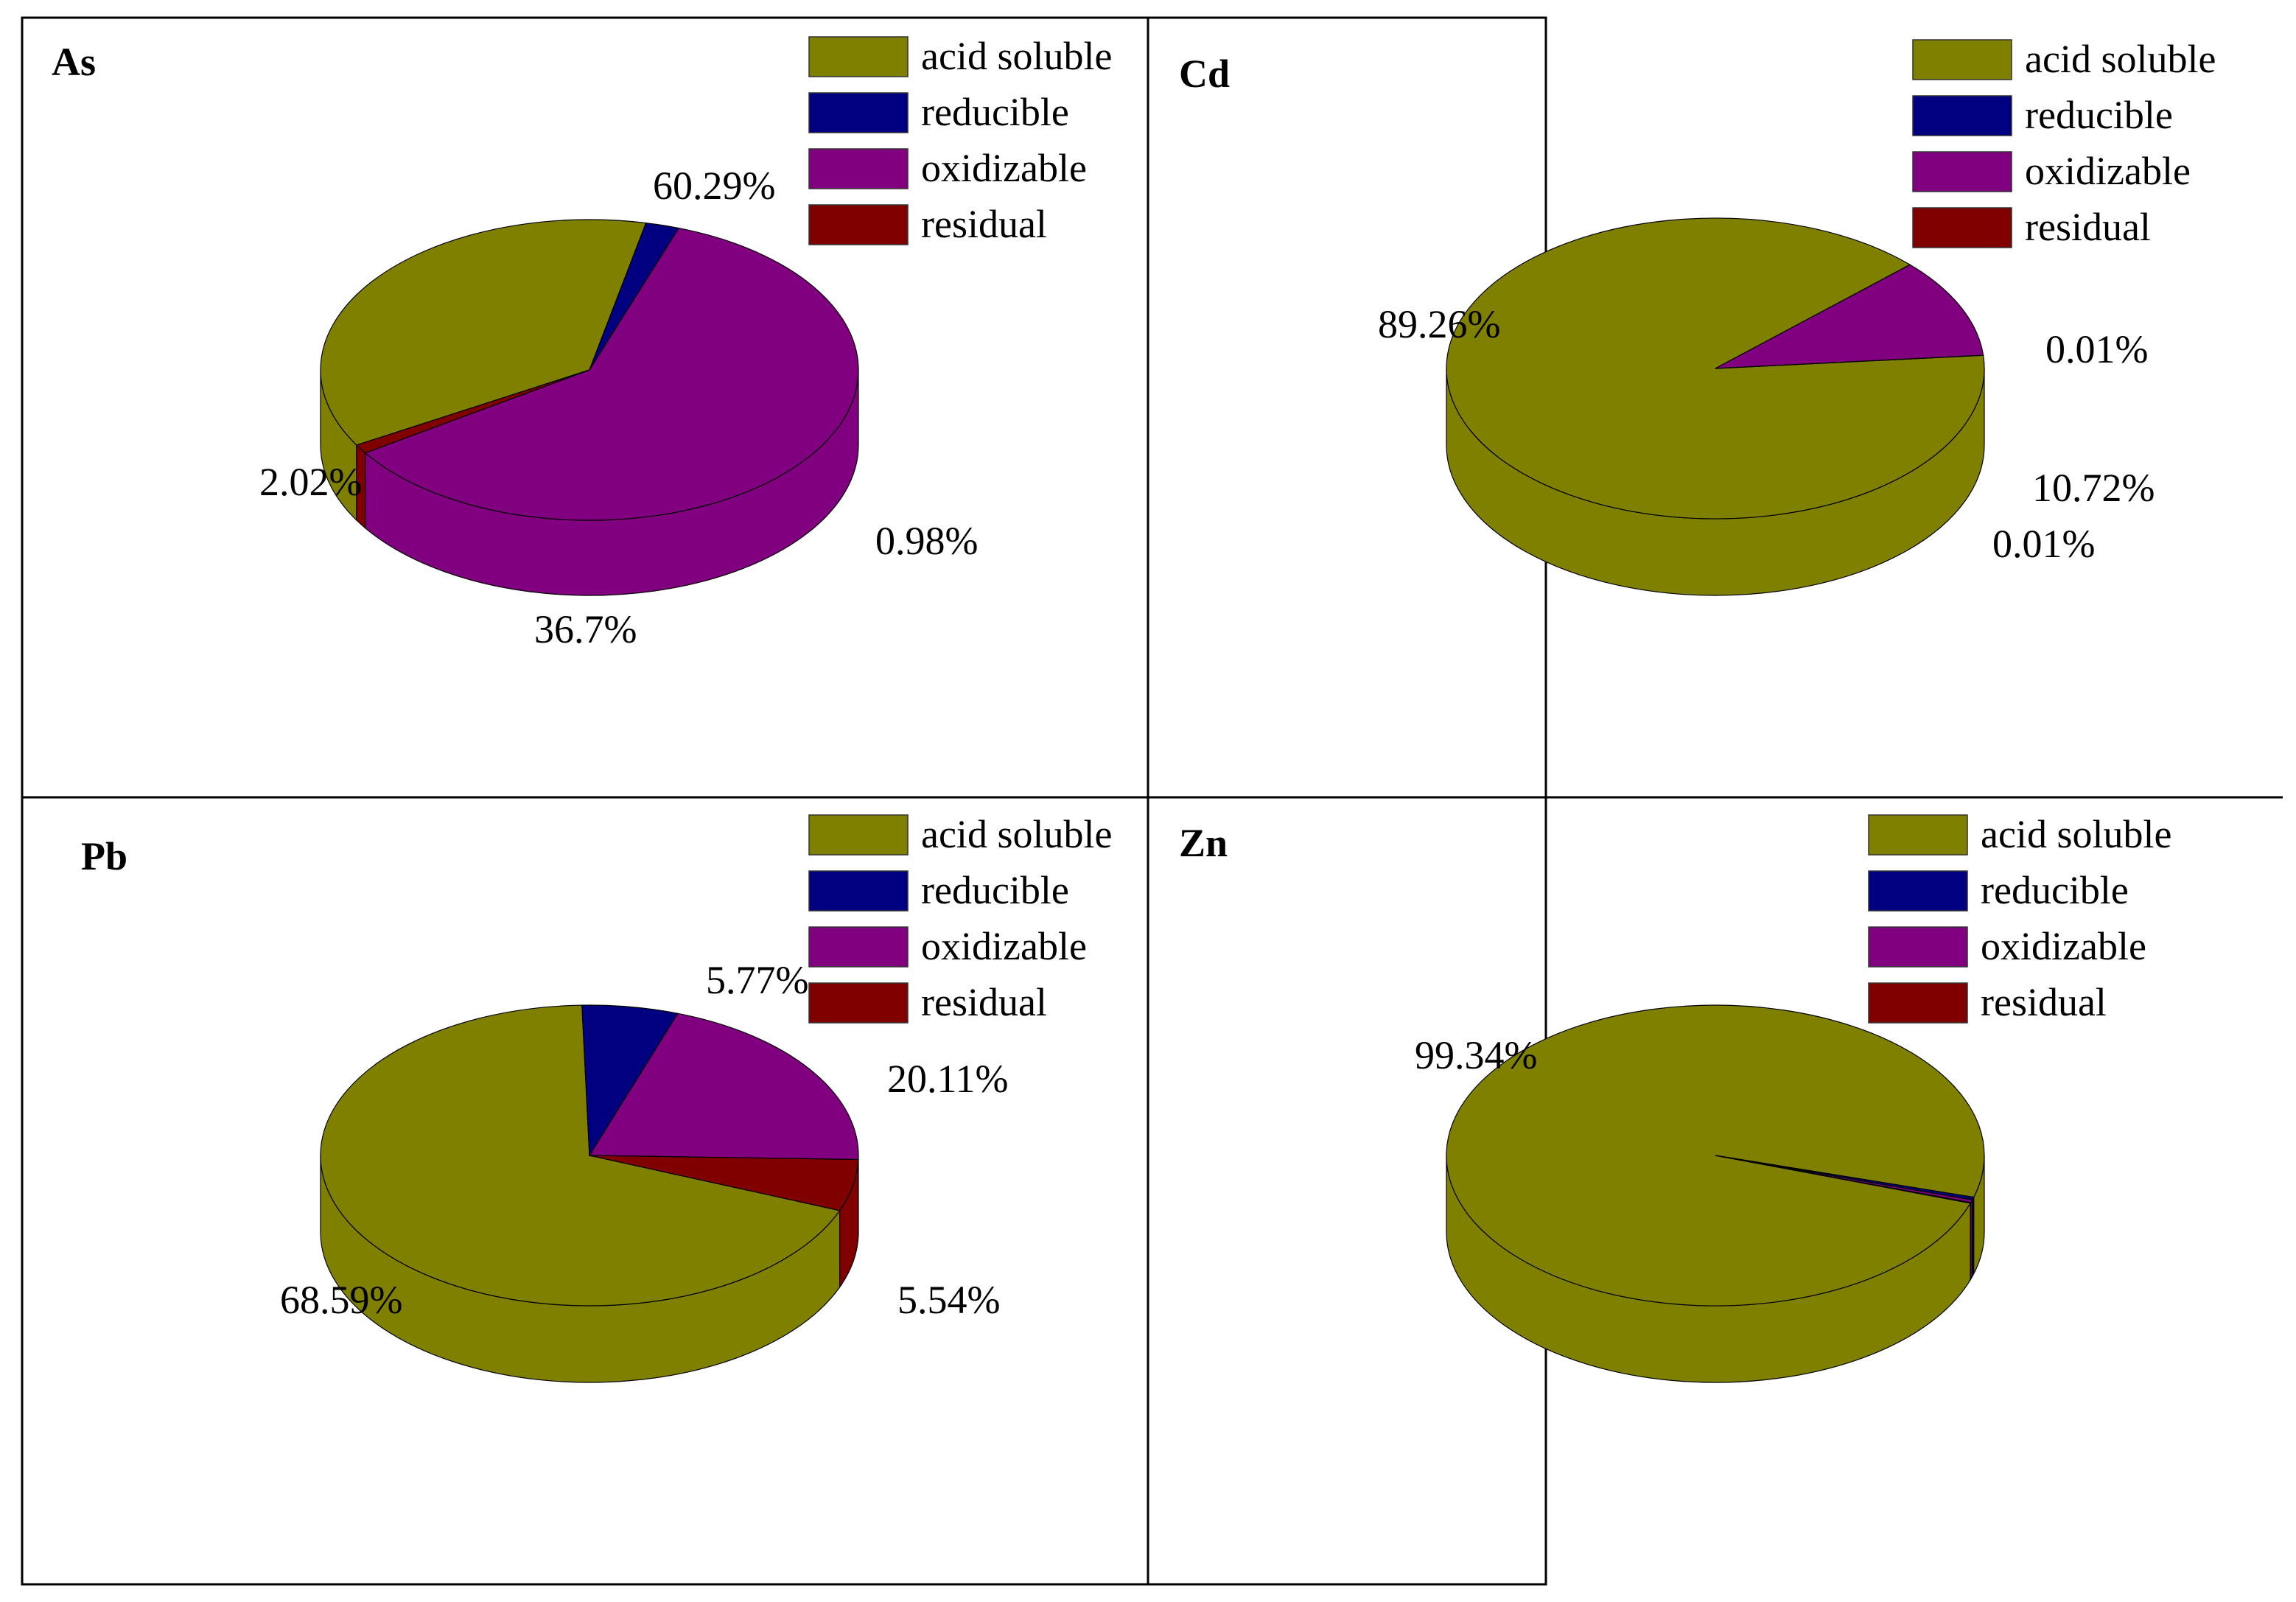 This screenshot has width=2296, height=1602. Describe the element at coordinates (1203, 843) in the screenshot. I see `panel-title: Zn` at that location.